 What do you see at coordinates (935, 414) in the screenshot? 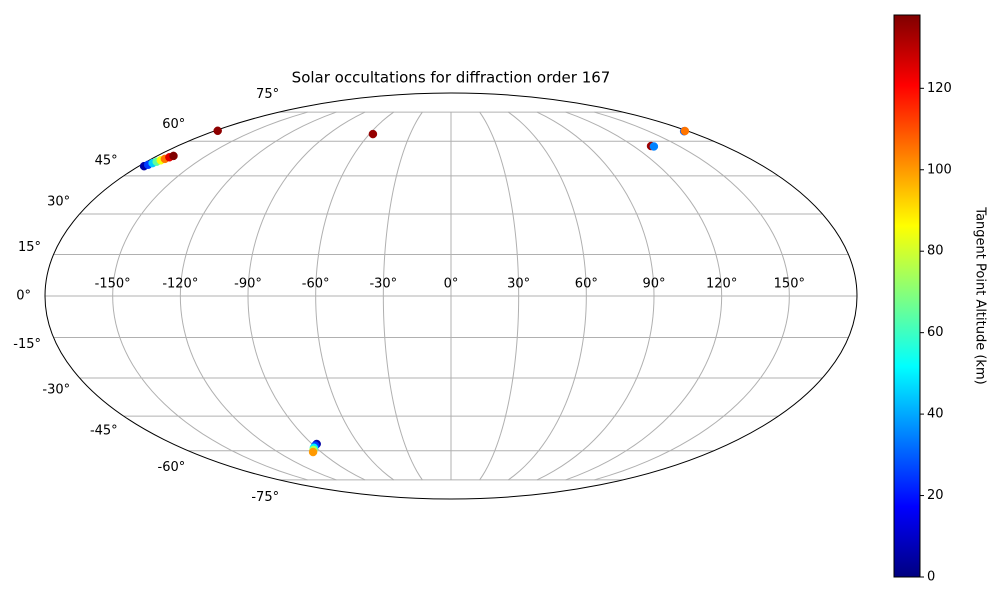
I see `colorbar-tick-label: 40` at bounding box center [935, 414].